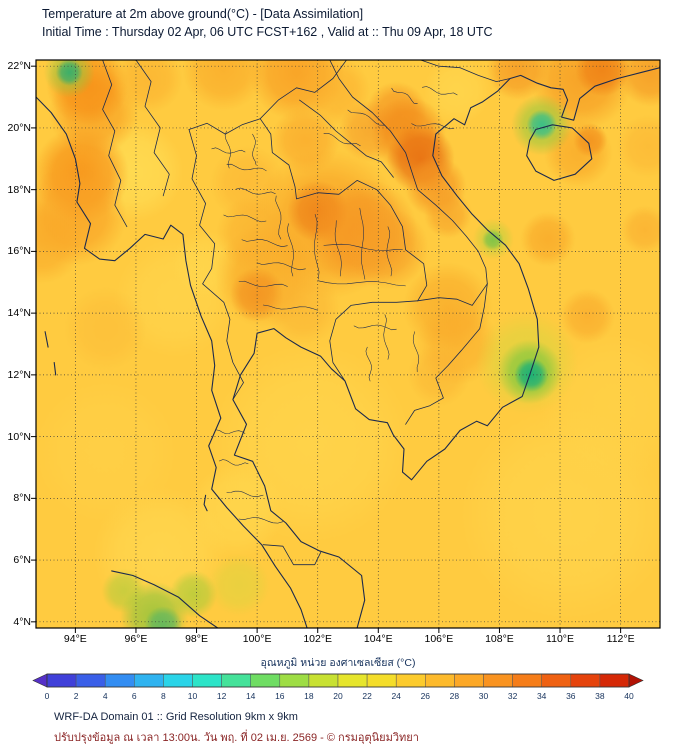 The image size is (676, 756). Describe the element at coordinates (499, 639) in the screenshot. I see `lon-tick-label: 108°E` at that location.